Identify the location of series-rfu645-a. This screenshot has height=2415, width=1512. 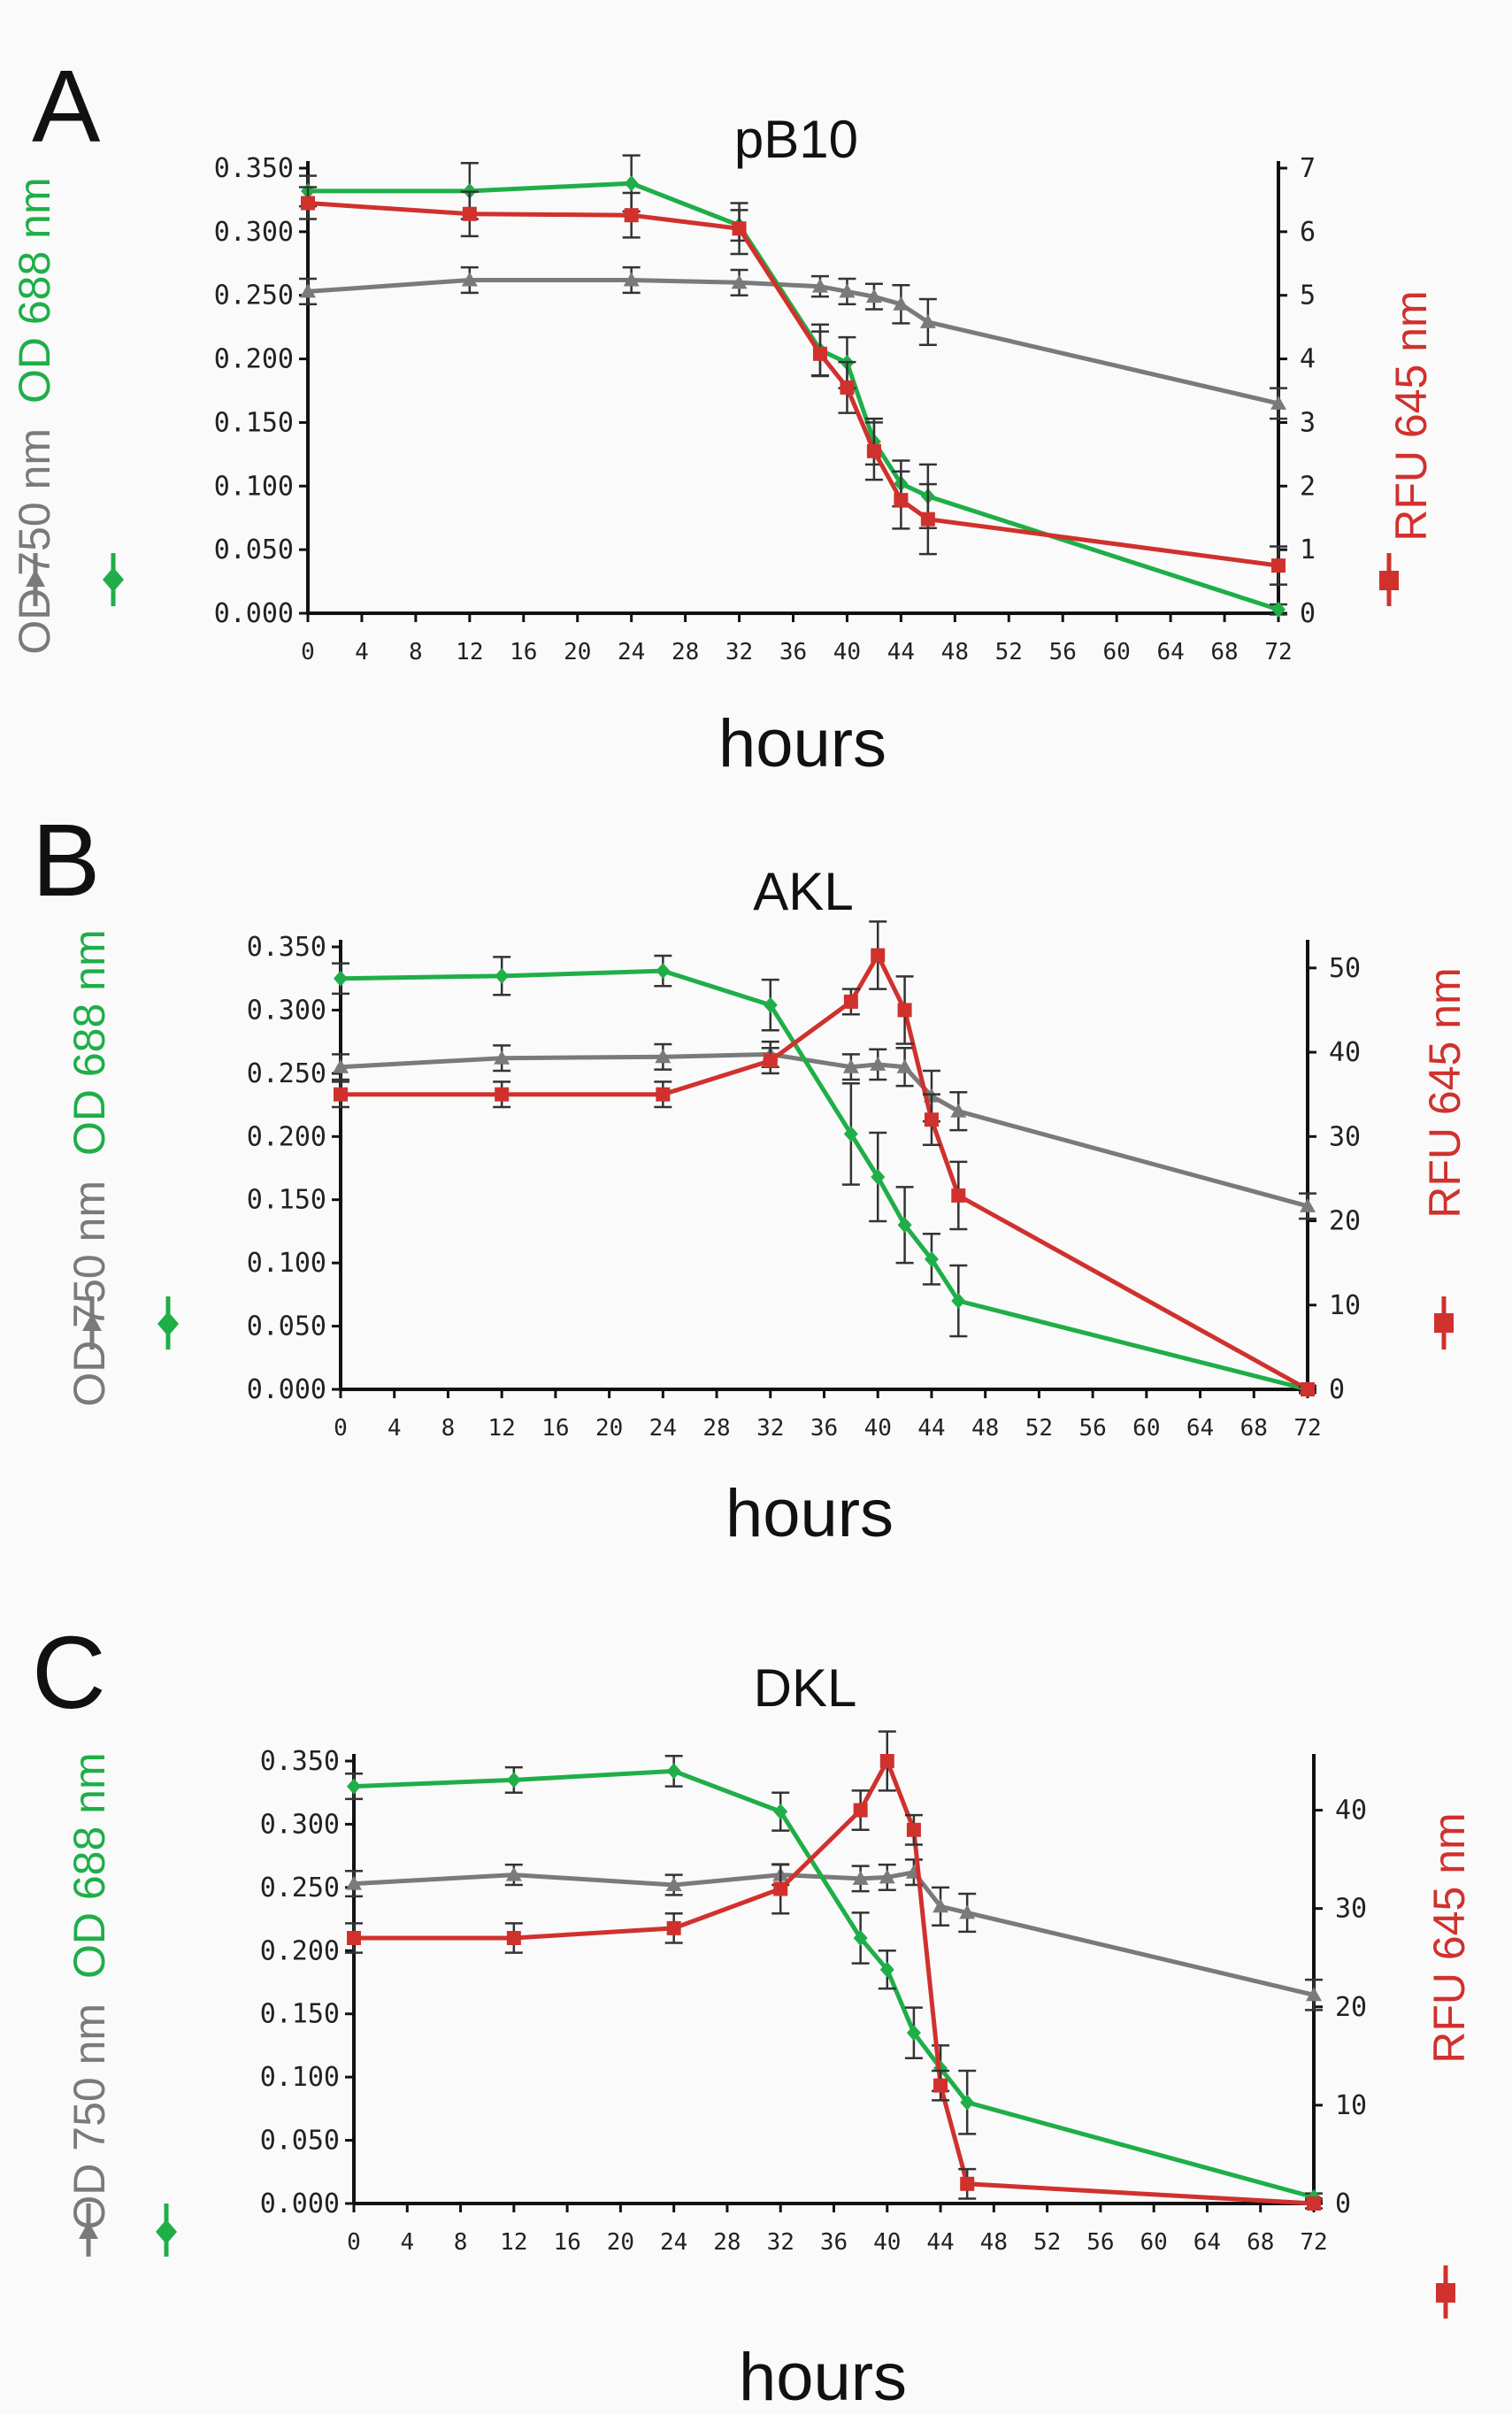
(793, 386).